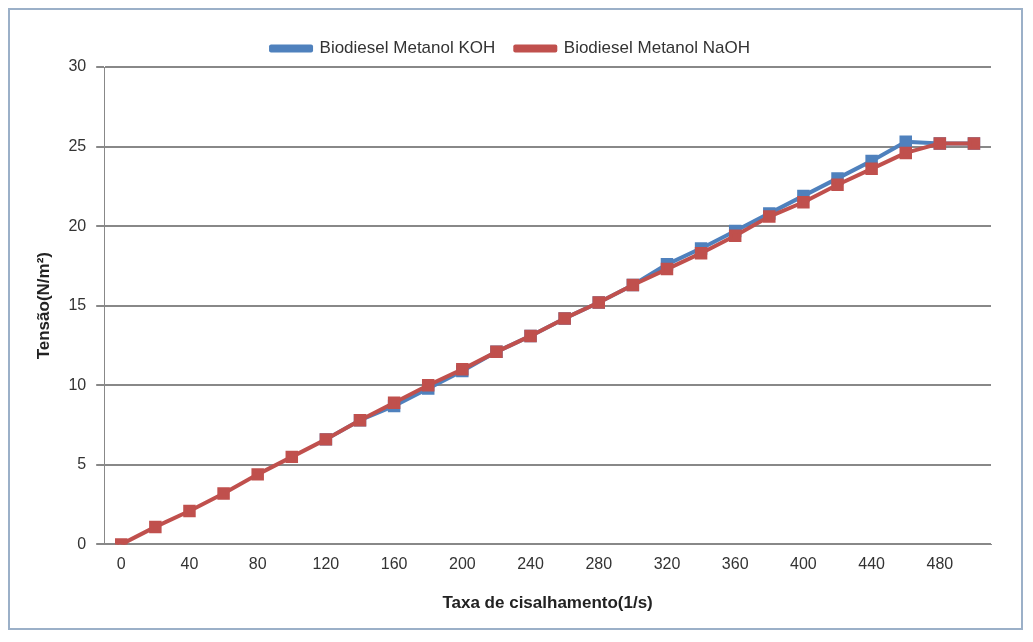  Describe the element at coordinates (189, 564) in the screenshot. I see `x-tick-label: 40` at that location.